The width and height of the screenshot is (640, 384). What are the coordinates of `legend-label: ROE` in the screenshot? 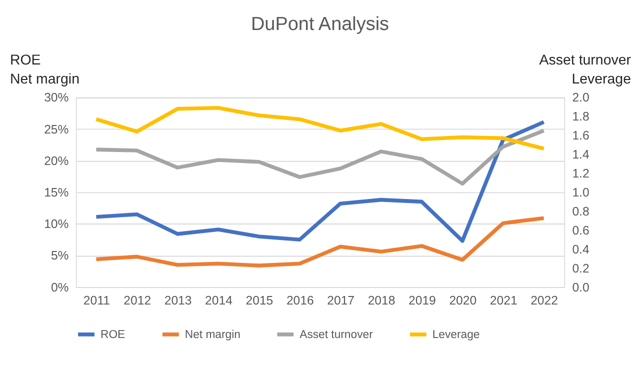 It's located at (113, 335).